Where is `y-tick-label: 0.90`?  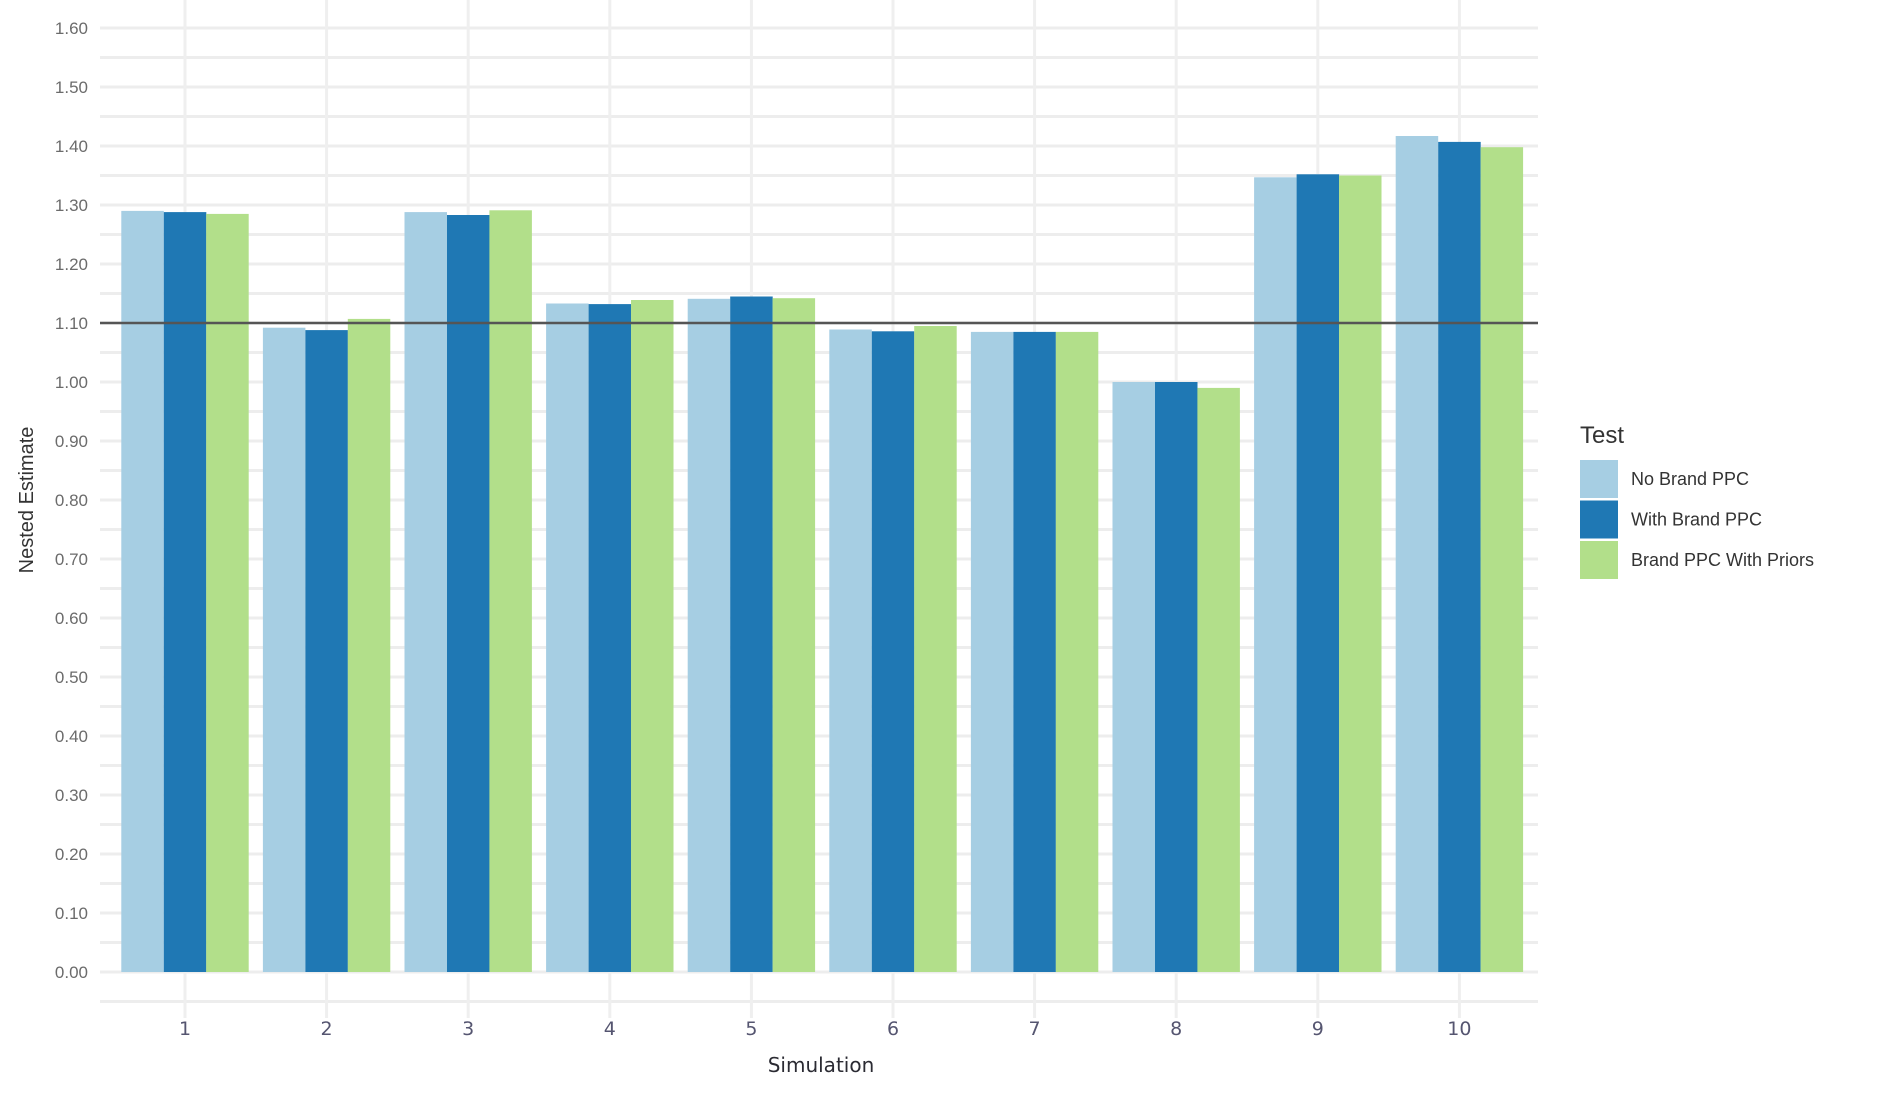 y-tick-label: 0.90 is located at coordinates (71, 441).